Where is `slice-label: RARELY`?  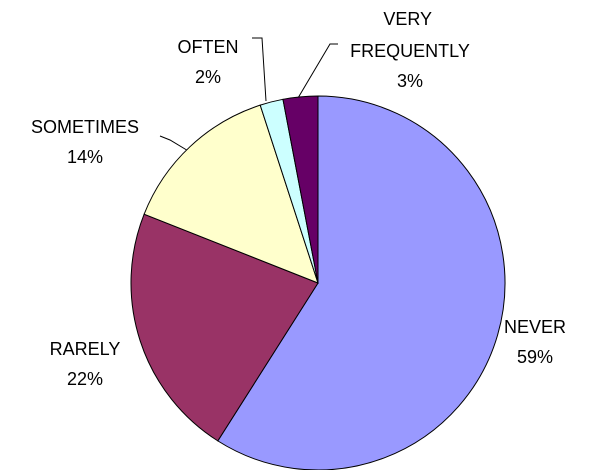 slice-label: RARELY is located at coordinates (85, 349).